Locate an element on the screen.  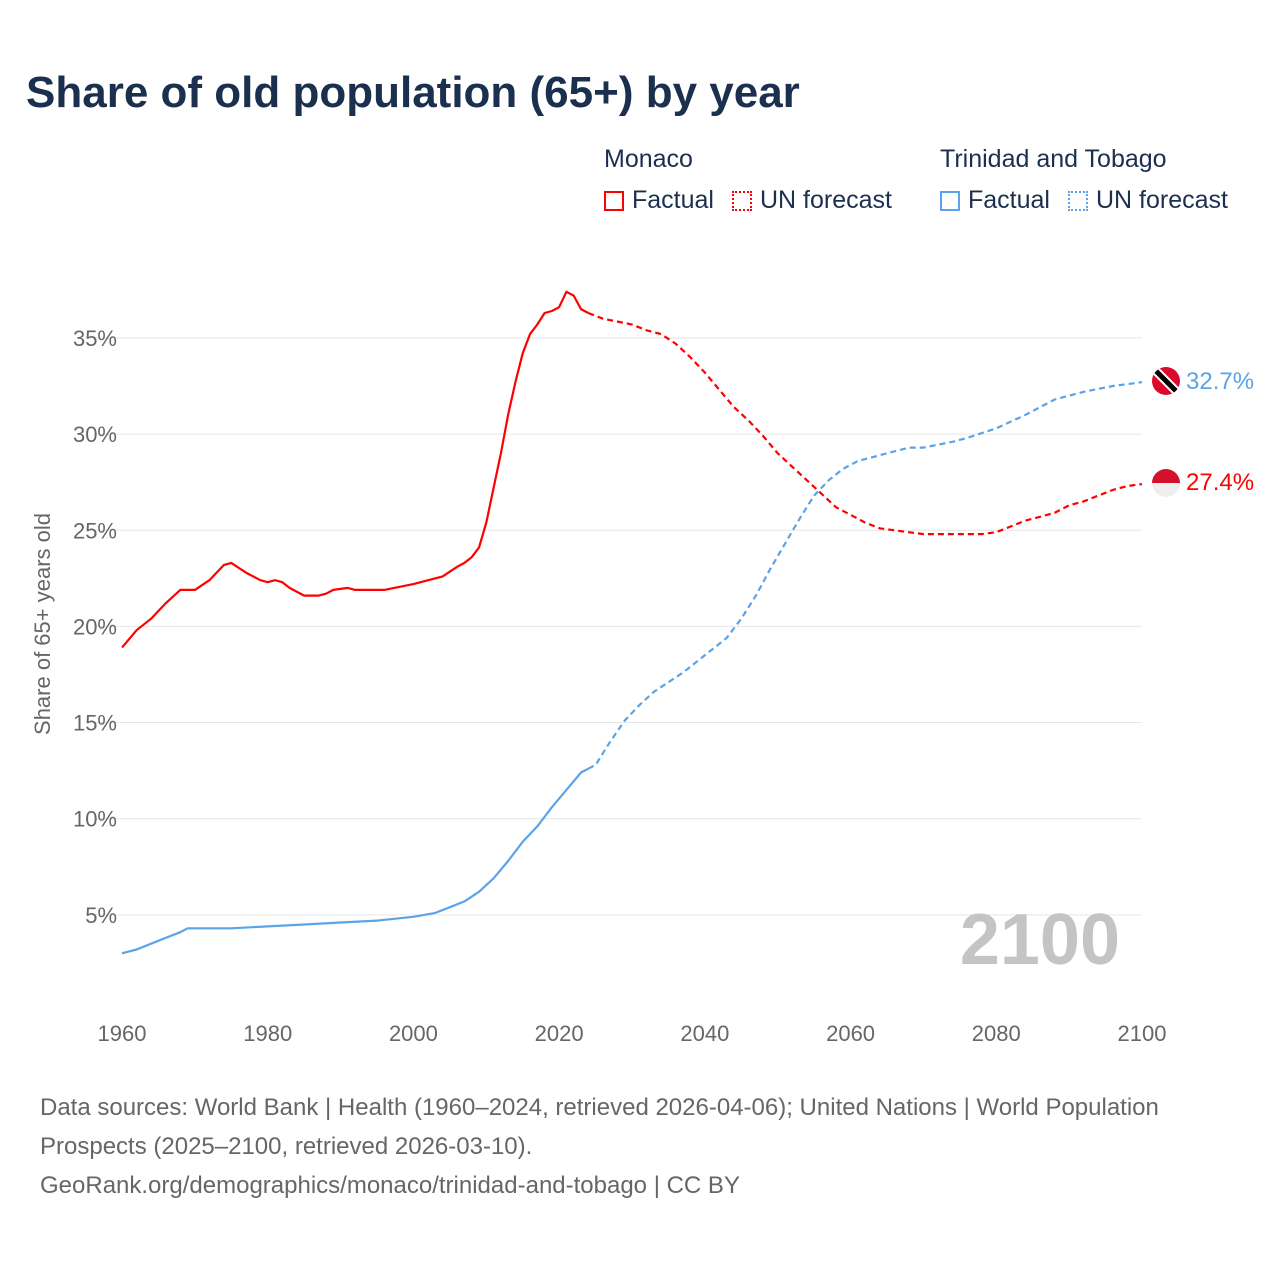
y-tick-label: 20% is located at coordinates (95, 626).